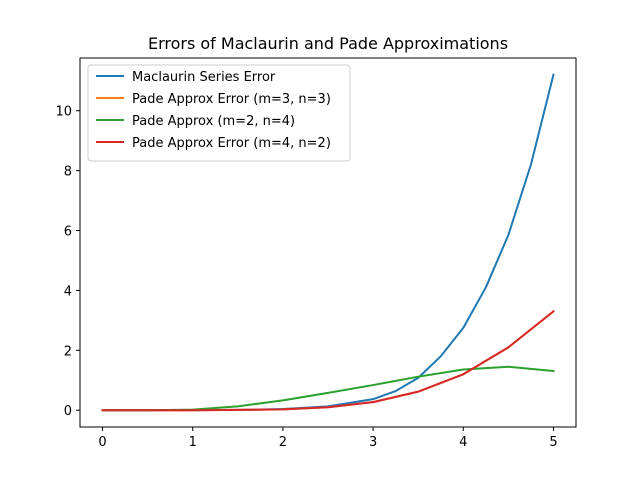  I want to click on x-tick-label: 2, so click(283, 442).